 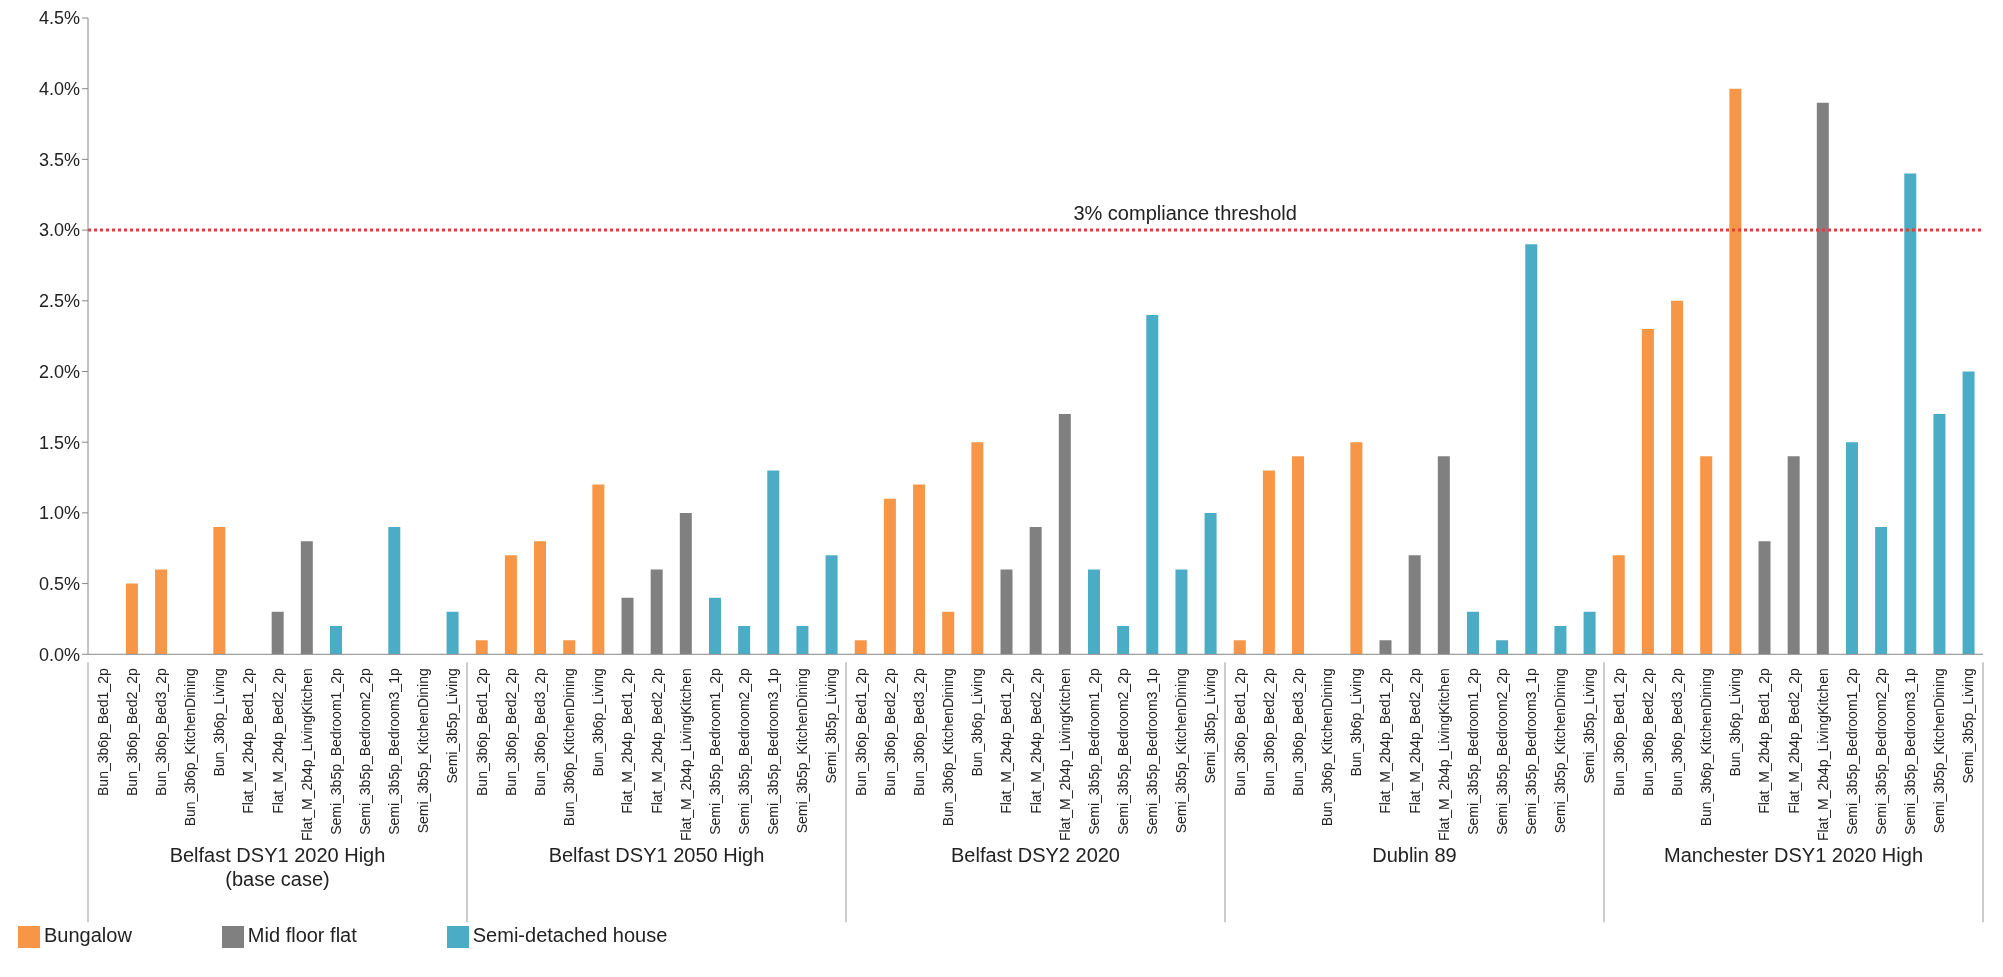 What do you see at coordinates (88, 935) in the screenshot?
I see `legend-label: Bungalow` at bounding box center [88, 935].